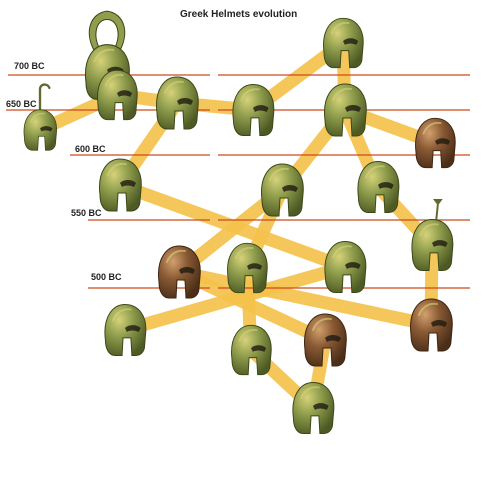  I want to click on helmet-corinthian-round, so click(177, 103).